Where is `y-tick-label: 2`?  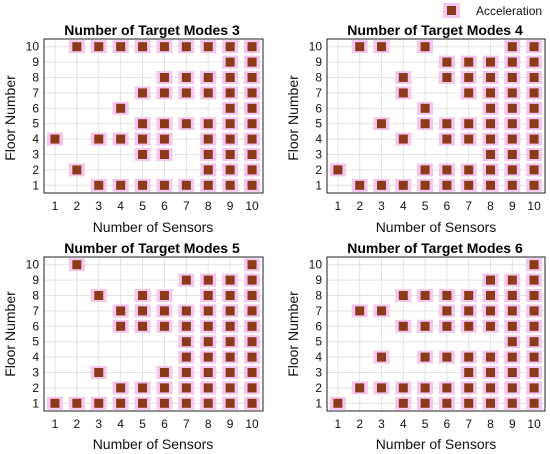
y-tick-label: 2 is located at coordinates (35, 170).